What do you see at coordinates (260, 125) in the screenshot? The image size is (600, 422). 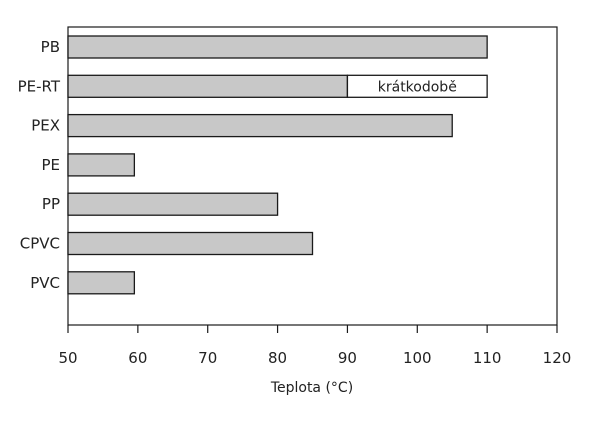 I see `bar-pex` at bounding box center [260, 125].